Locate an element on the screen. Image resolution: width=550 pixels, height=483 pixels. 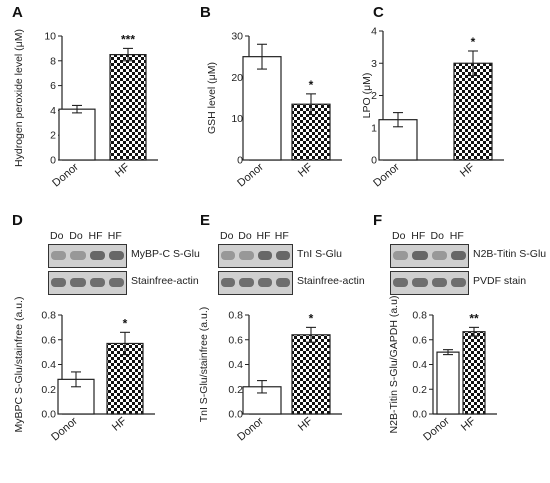
significance-marker: ** is located at coordinates (474, 318).